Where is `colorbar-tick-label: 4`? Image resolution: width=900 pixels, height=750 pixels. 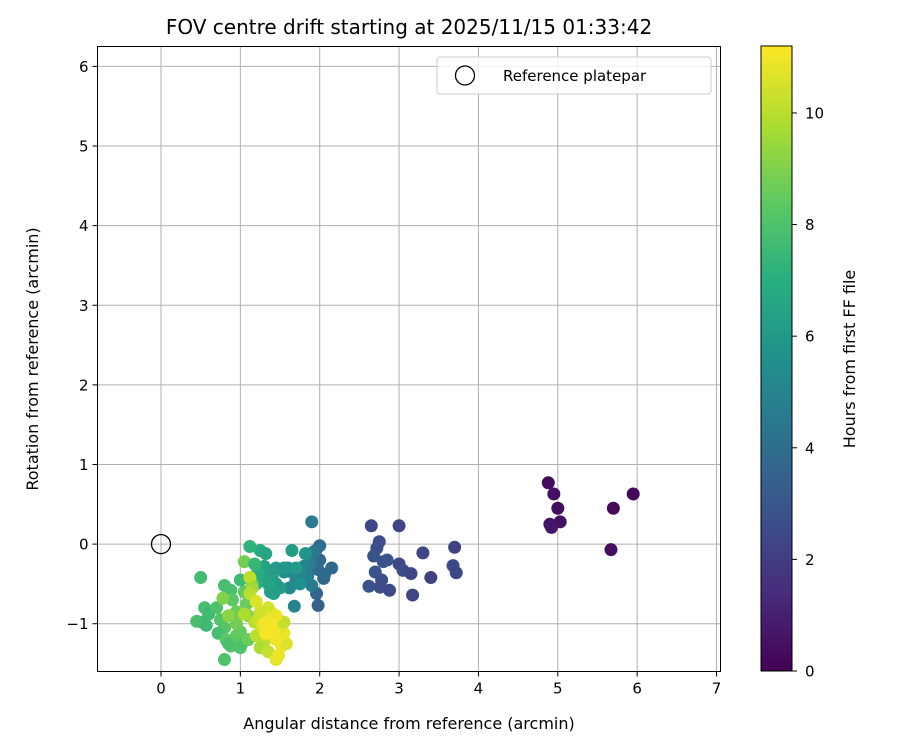
colorbar-tick-label: 4 is located at coordinates (810, 448).